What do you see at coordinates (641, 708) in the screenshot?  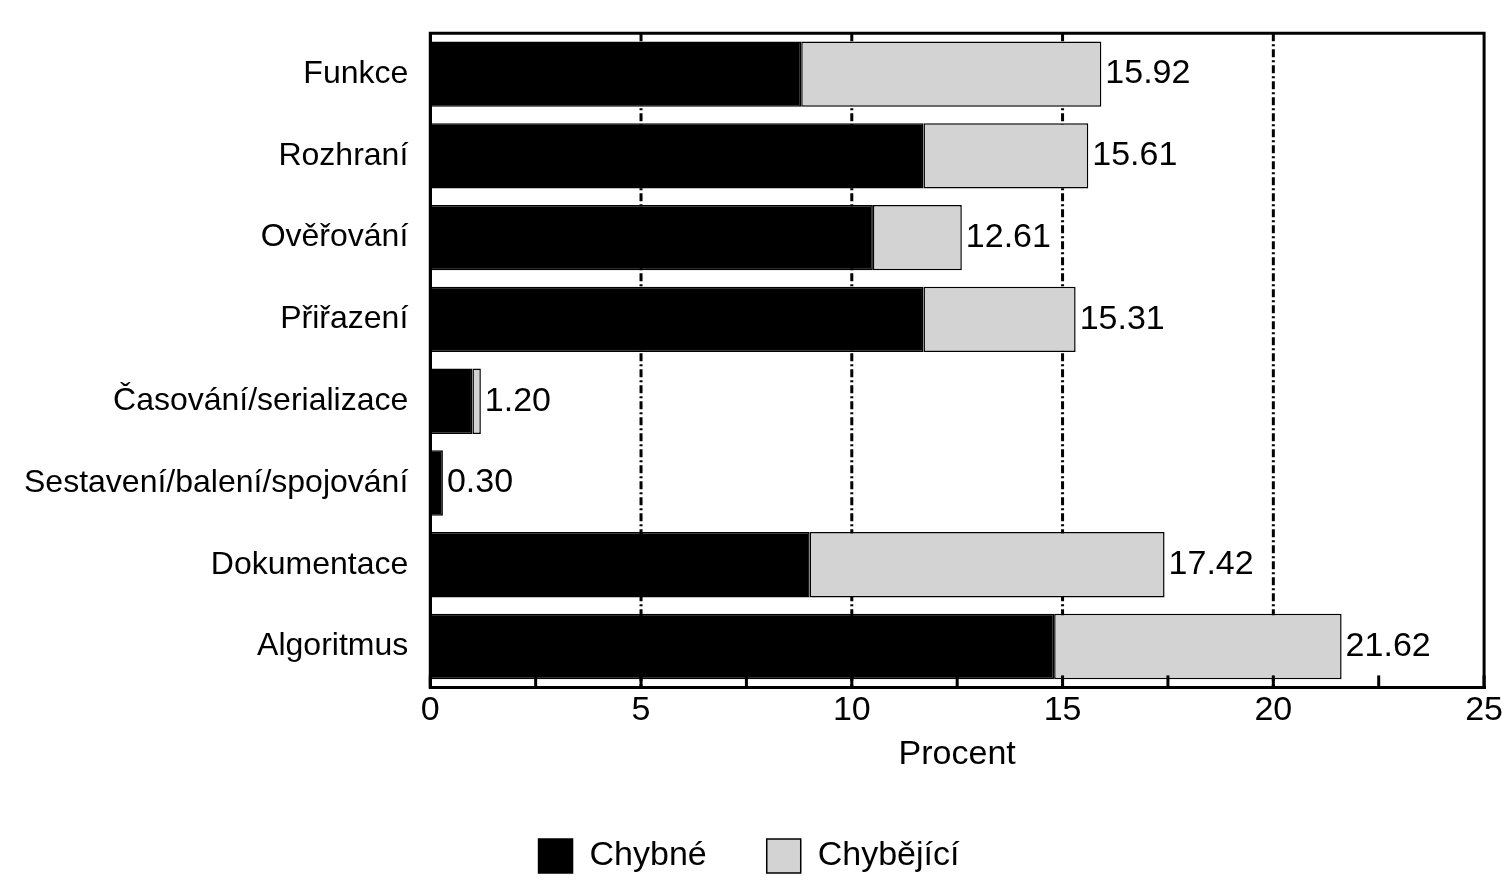 I see `x-tick-label: 5` at bounding box center [641, 708].